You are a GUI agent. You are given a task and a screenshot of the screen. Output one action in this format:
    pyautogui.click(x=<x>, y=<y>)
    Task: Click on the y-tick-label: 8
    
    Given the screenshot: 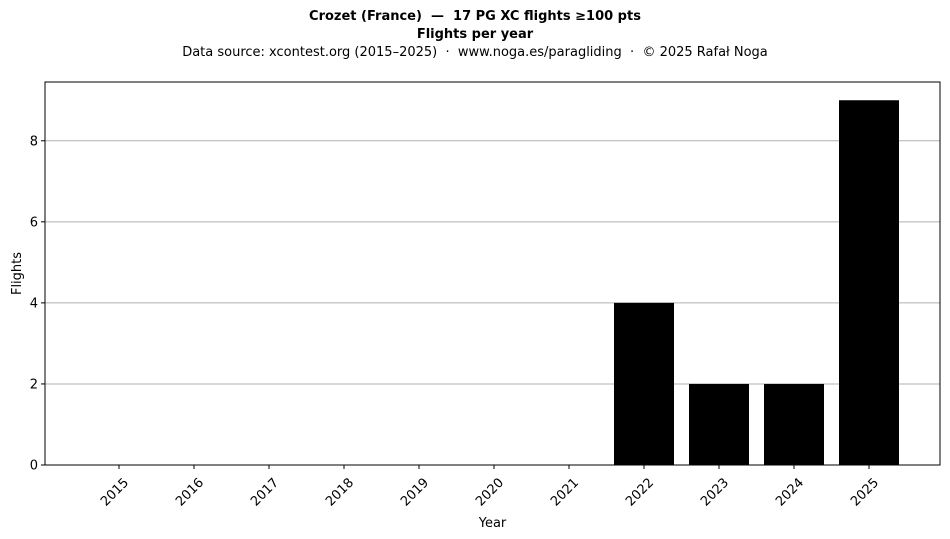 What is the action you would take?
    pyautogui.click(x=34, y=141)
    